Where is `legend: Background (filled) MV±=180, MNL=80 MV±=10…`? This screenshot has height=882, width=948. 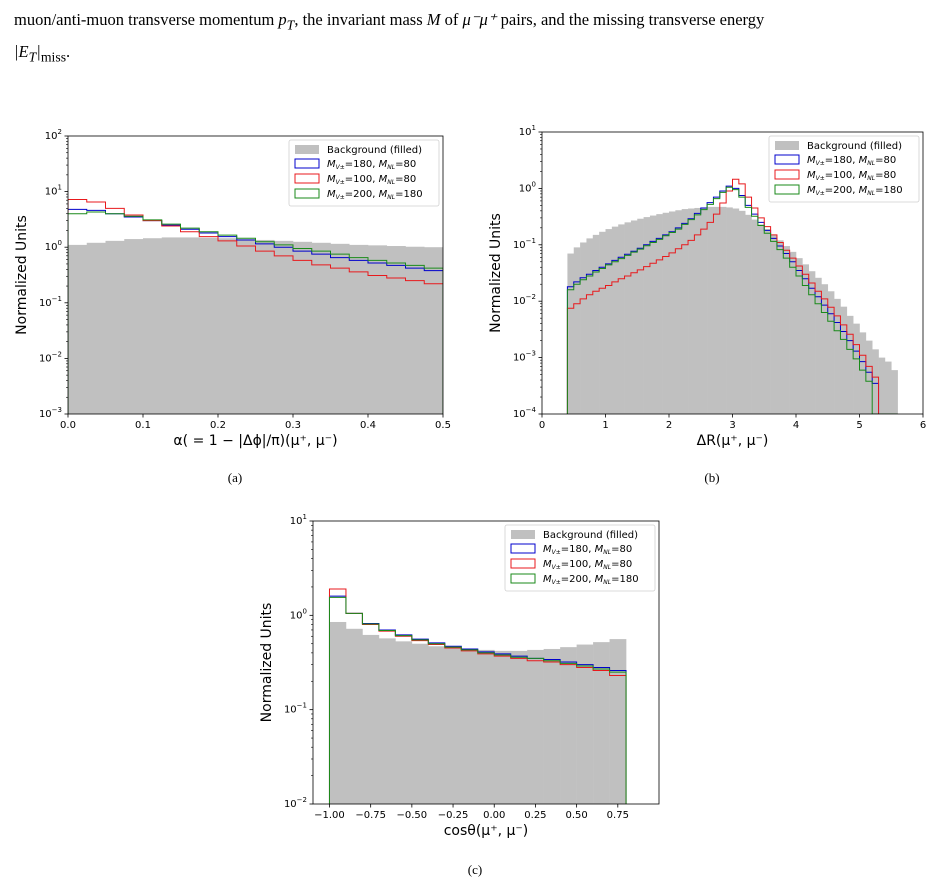
legend: Background (filled) MV±=180, MNL=80 MV±=10… is located at coordinates (364, 173).